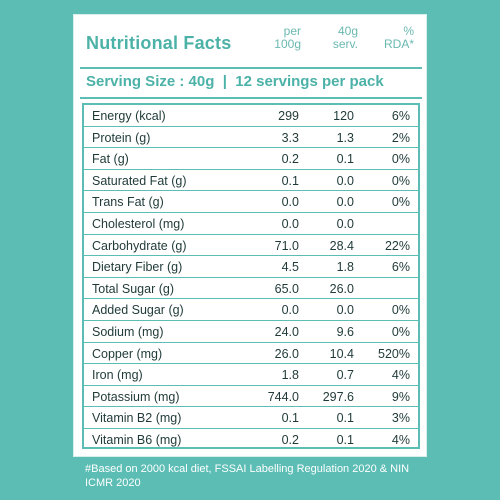 The height and width of the screenshot is (500, 500). Describe the element at coordinates (345, 267) in the screenshot. I see `value-per-serving: 1.8` at that location.